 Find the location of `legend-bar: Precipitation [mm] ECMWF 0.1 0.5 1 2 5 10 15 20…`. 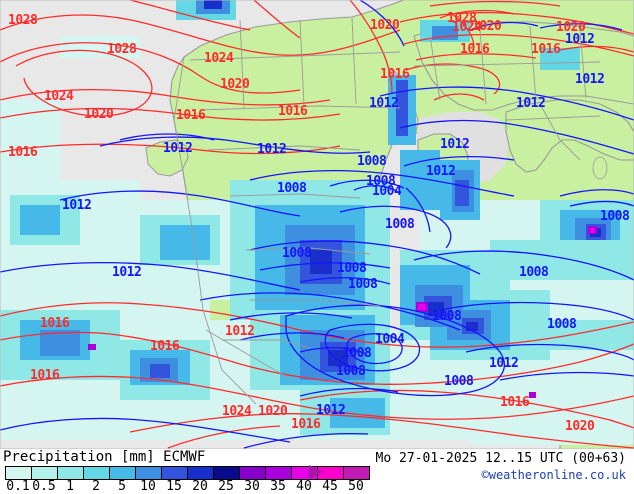

legend-bar: Precipitation [mm] ECMWF 0.1 0.5 1 2 5 10 15 20… is located at coordinates (317, 471).